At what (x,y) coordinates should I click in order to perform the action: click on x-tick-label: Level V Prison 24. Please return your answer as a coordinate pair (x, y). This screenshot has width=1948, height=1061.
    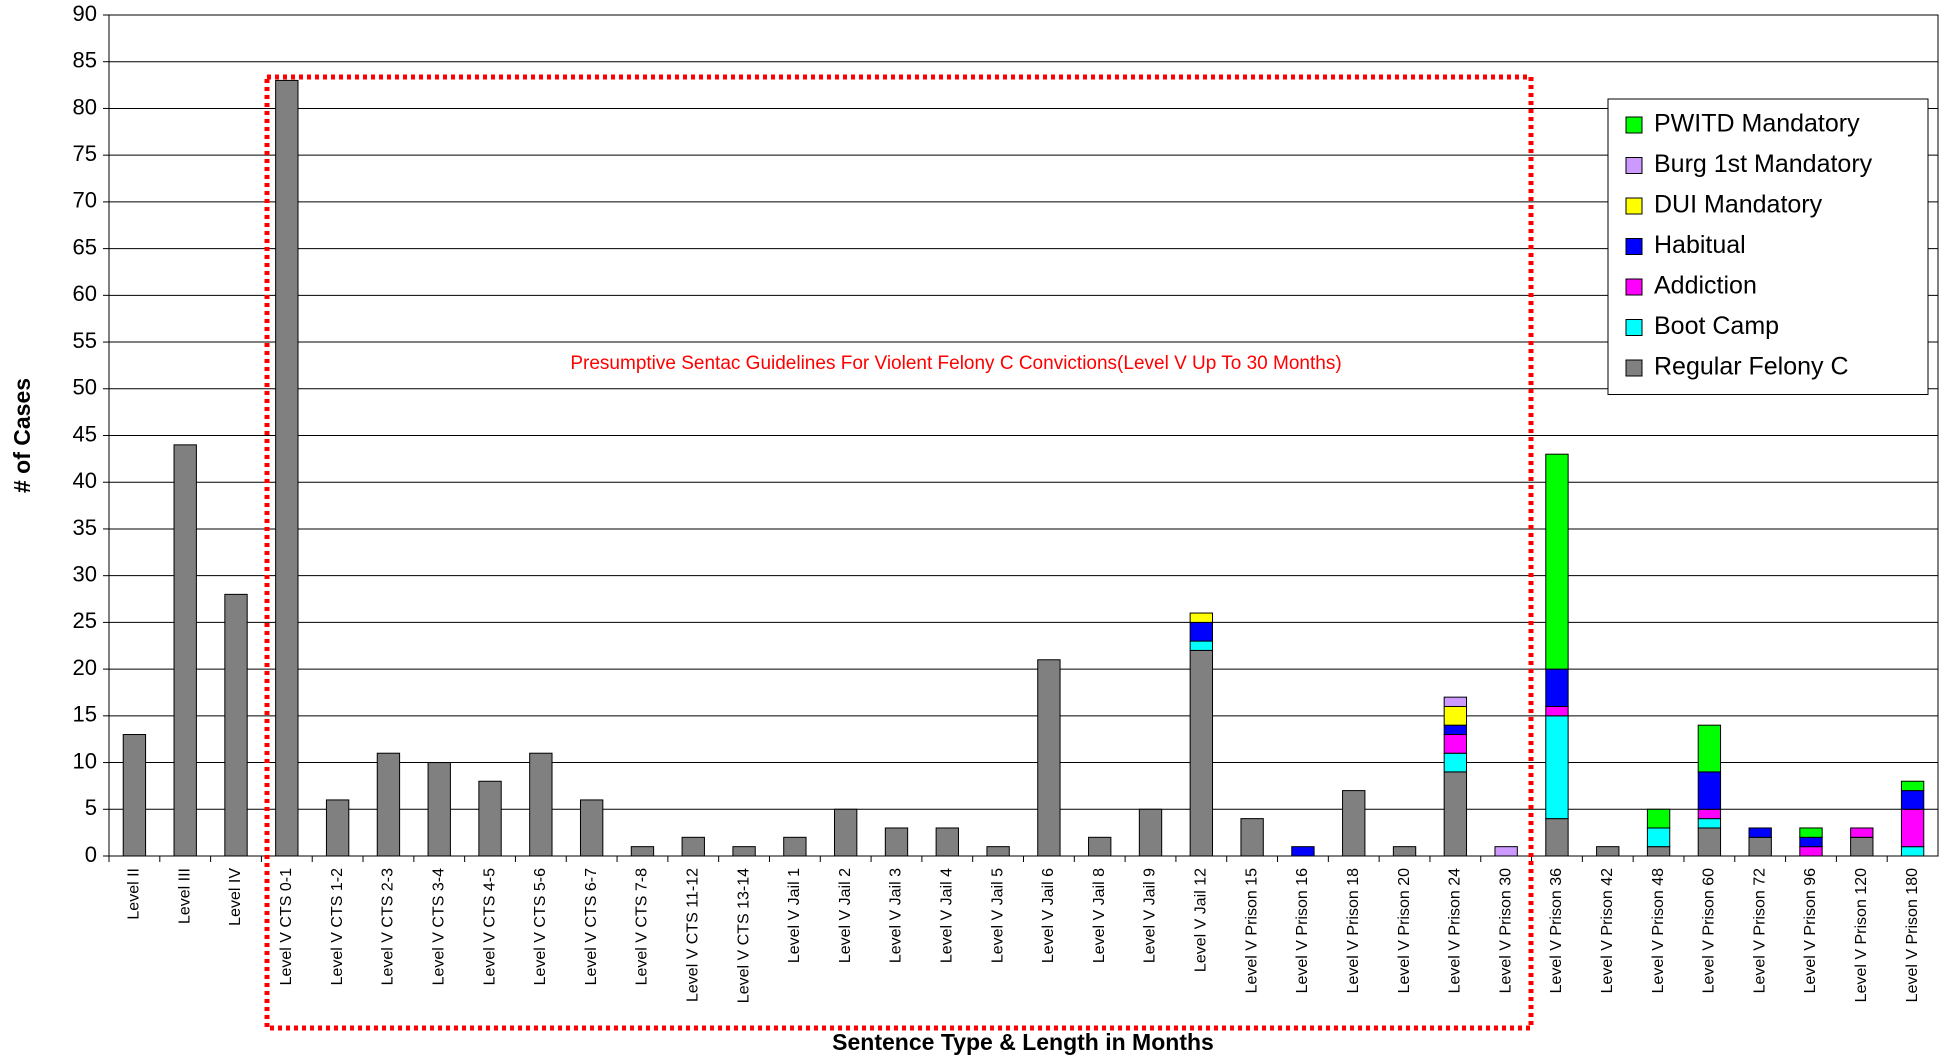
    Looking at the image, I should click on (1455, 931).